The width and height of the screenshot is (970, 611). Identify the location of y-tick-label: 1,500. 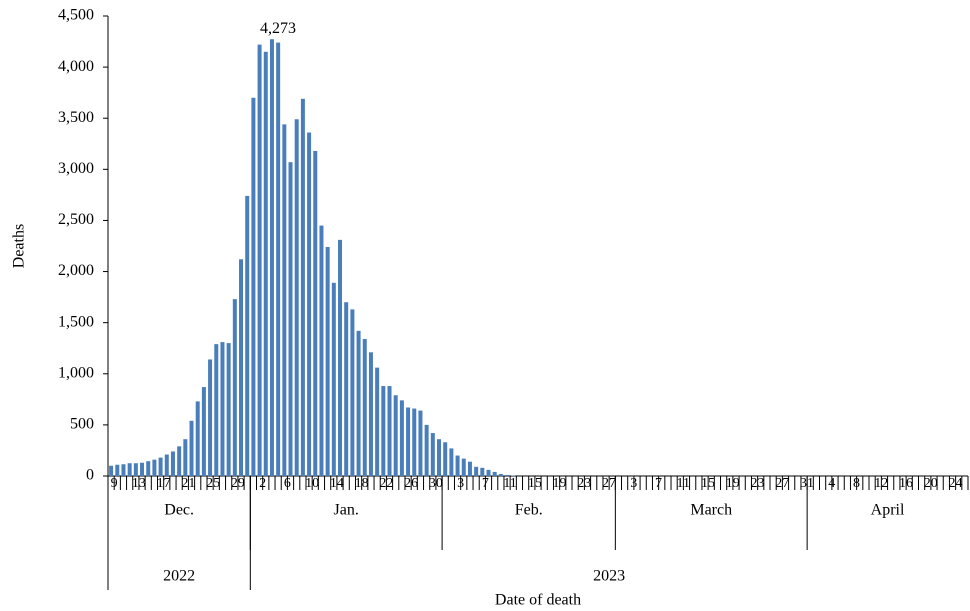
(76, 321).